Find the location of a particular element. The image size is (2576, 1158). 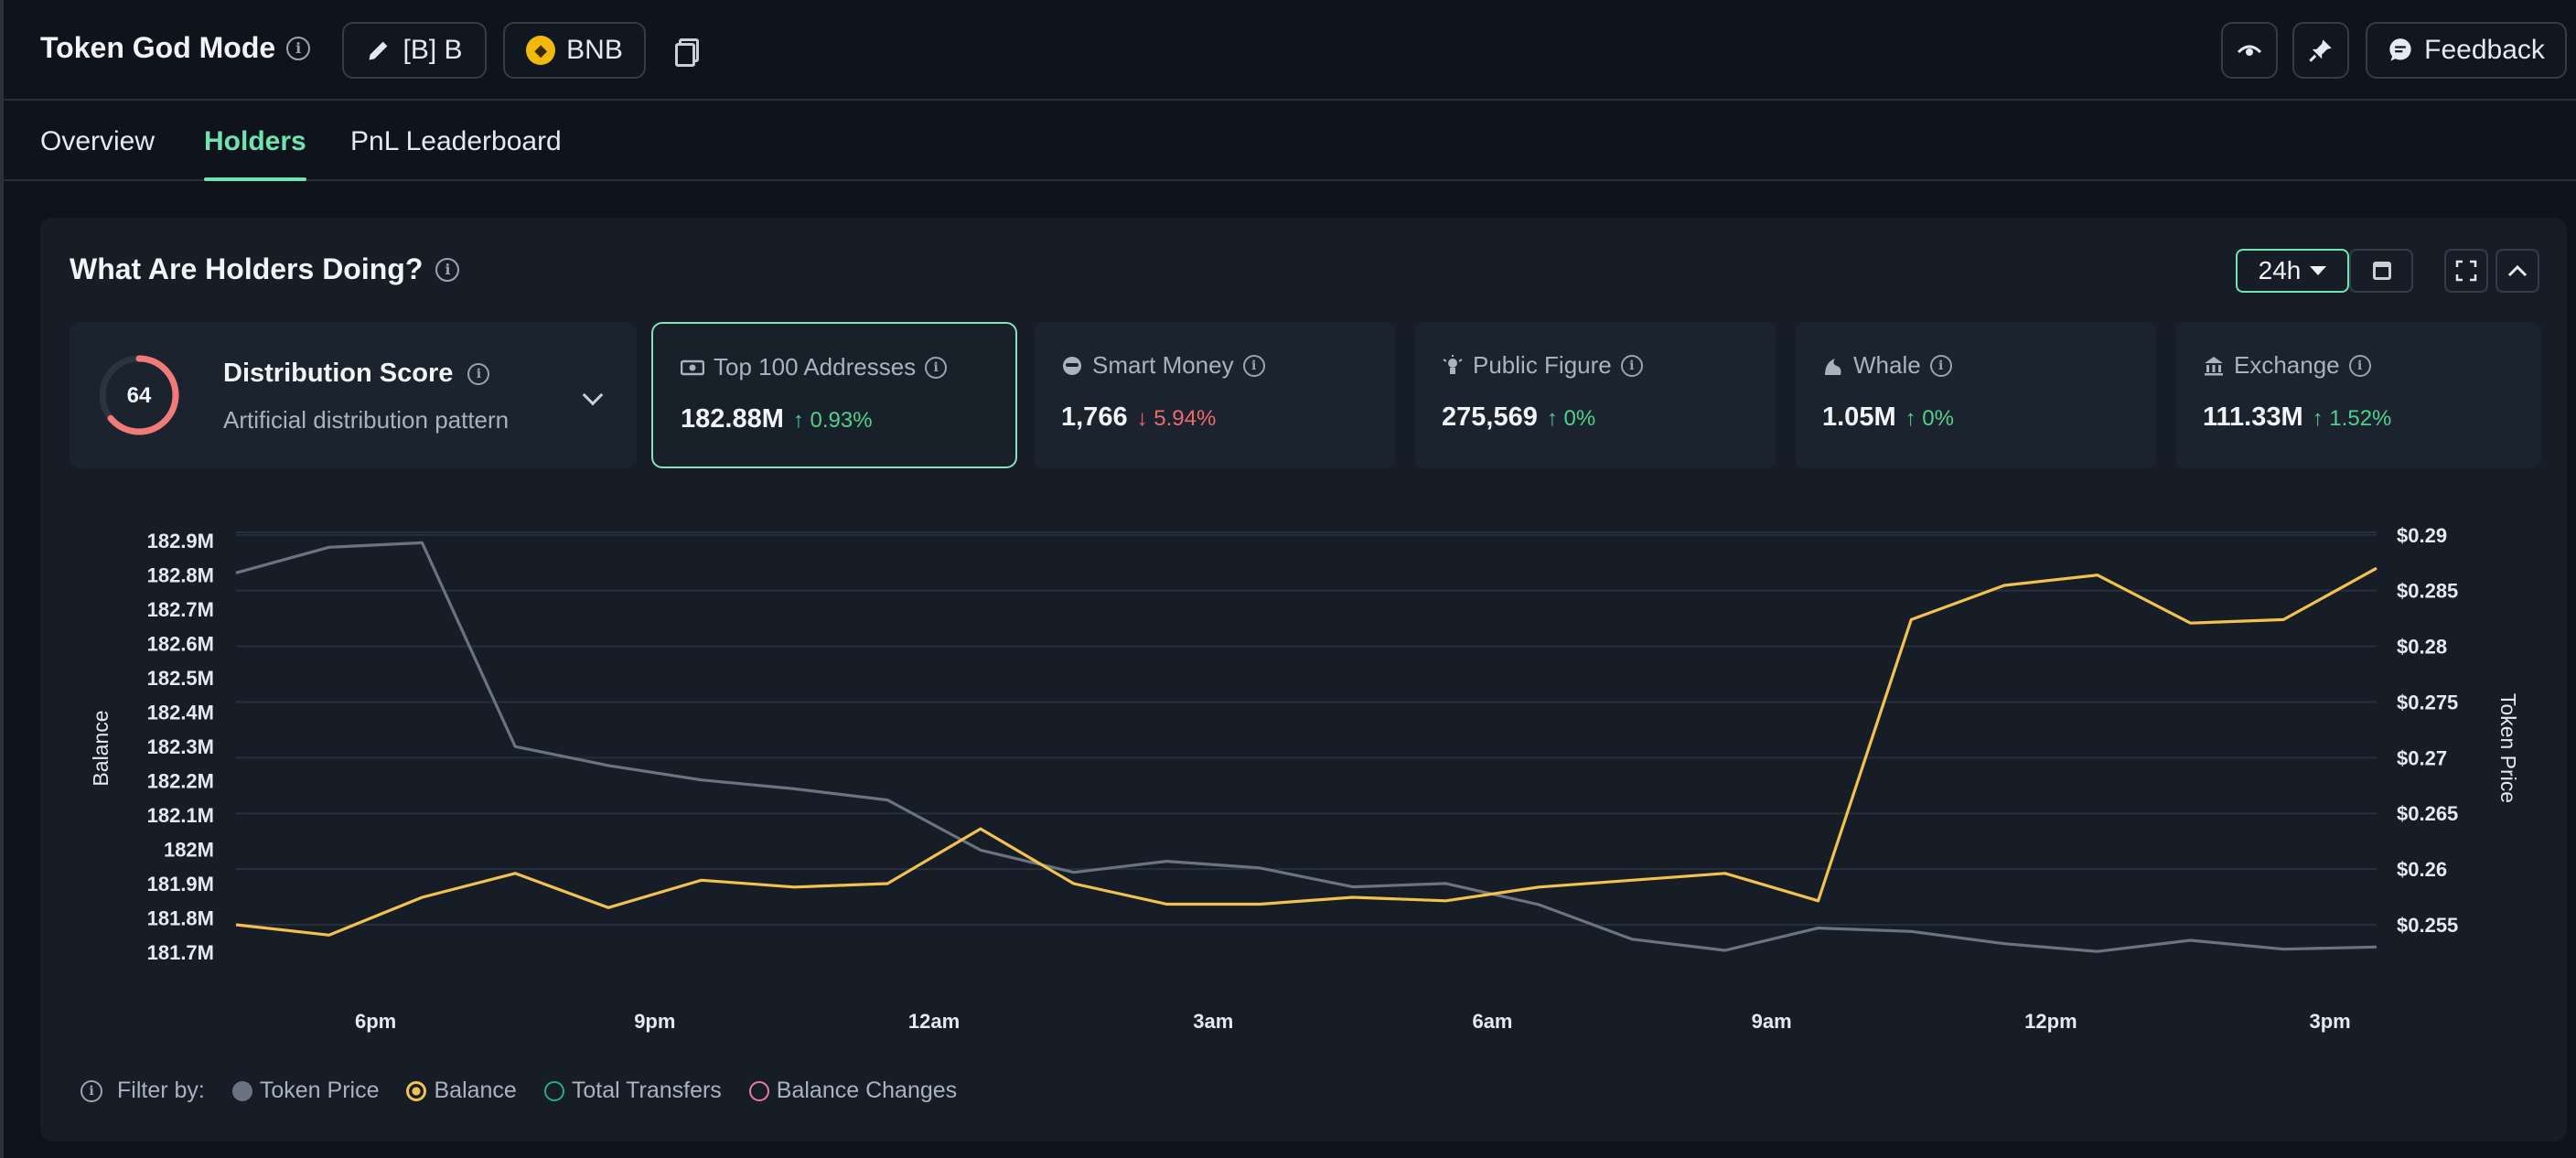

x-tick-label: 3pm is located at coordinates (2330, 1021).